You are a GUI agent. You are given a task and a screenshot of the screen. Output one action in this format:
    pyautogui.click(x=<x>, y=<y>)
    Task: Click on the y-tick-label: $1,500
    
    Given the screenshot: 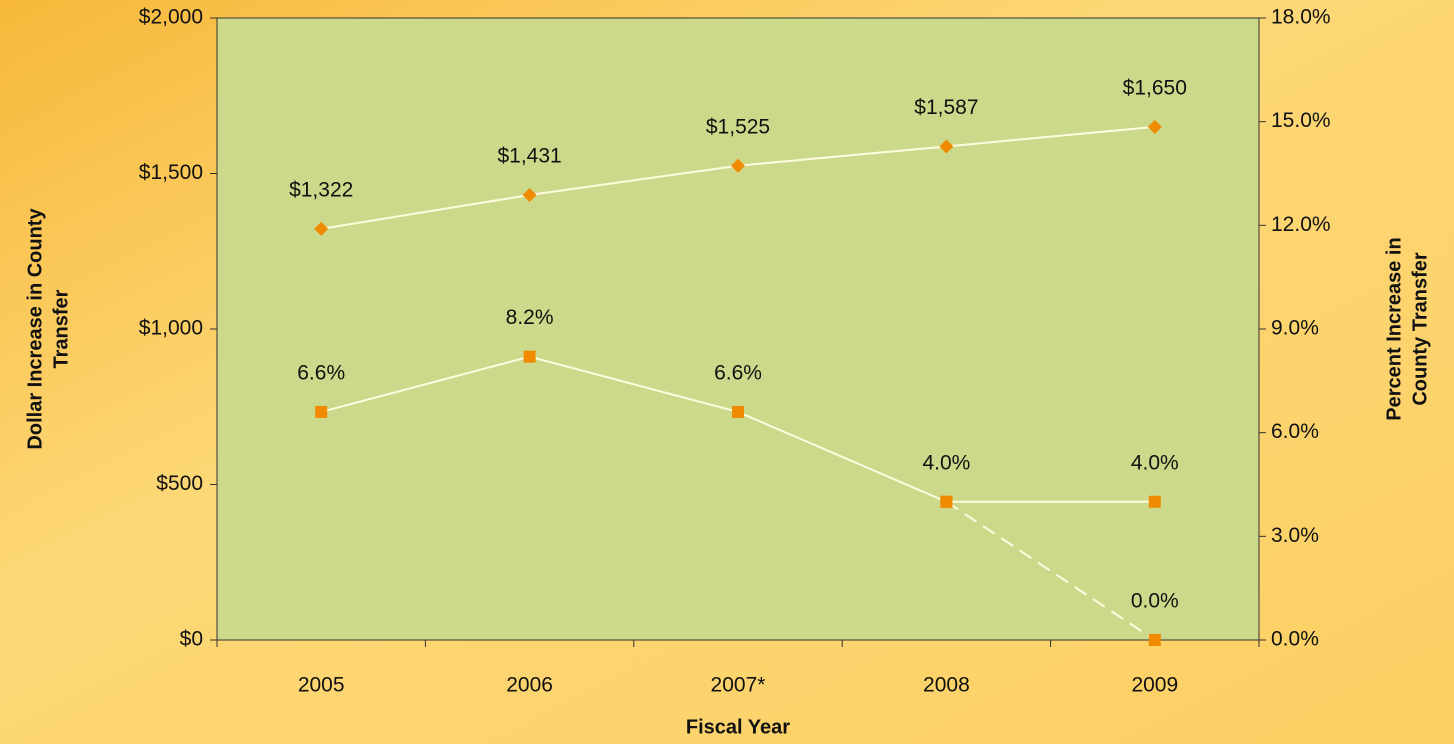 What is the action you would take?
    pyautogui.click(x=171, y=172)
    